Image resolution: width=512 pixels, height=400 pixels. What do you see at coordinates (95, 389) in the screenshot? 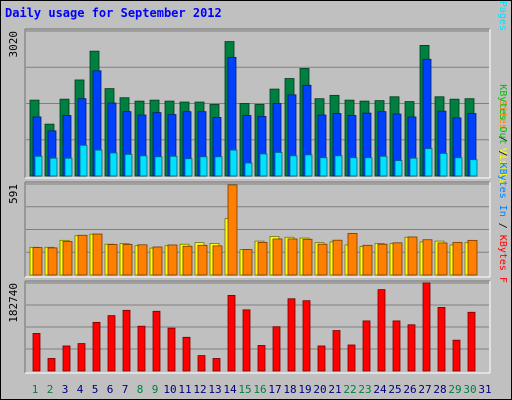
I see `x-tick-label-5: 5` at bounding box center [95, 389].